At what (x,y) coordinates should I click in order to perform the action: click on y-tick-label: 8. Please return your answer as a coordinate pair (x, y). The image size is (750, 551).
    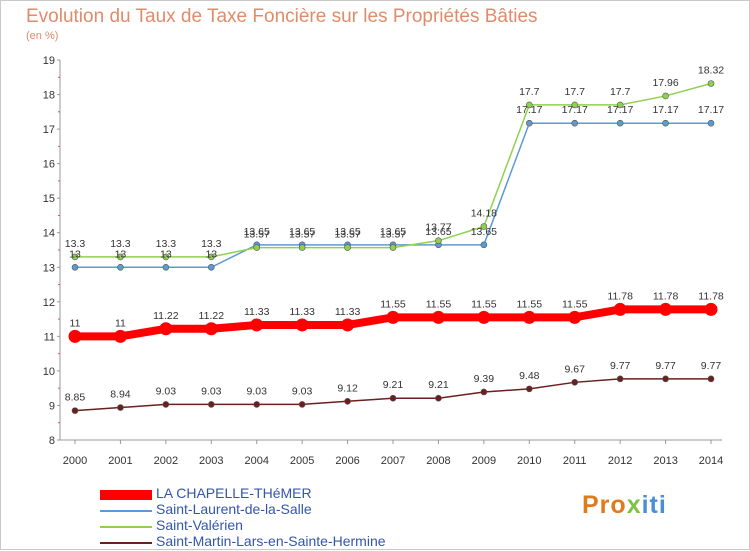
    Looking at the image, I should click on (52, 441).